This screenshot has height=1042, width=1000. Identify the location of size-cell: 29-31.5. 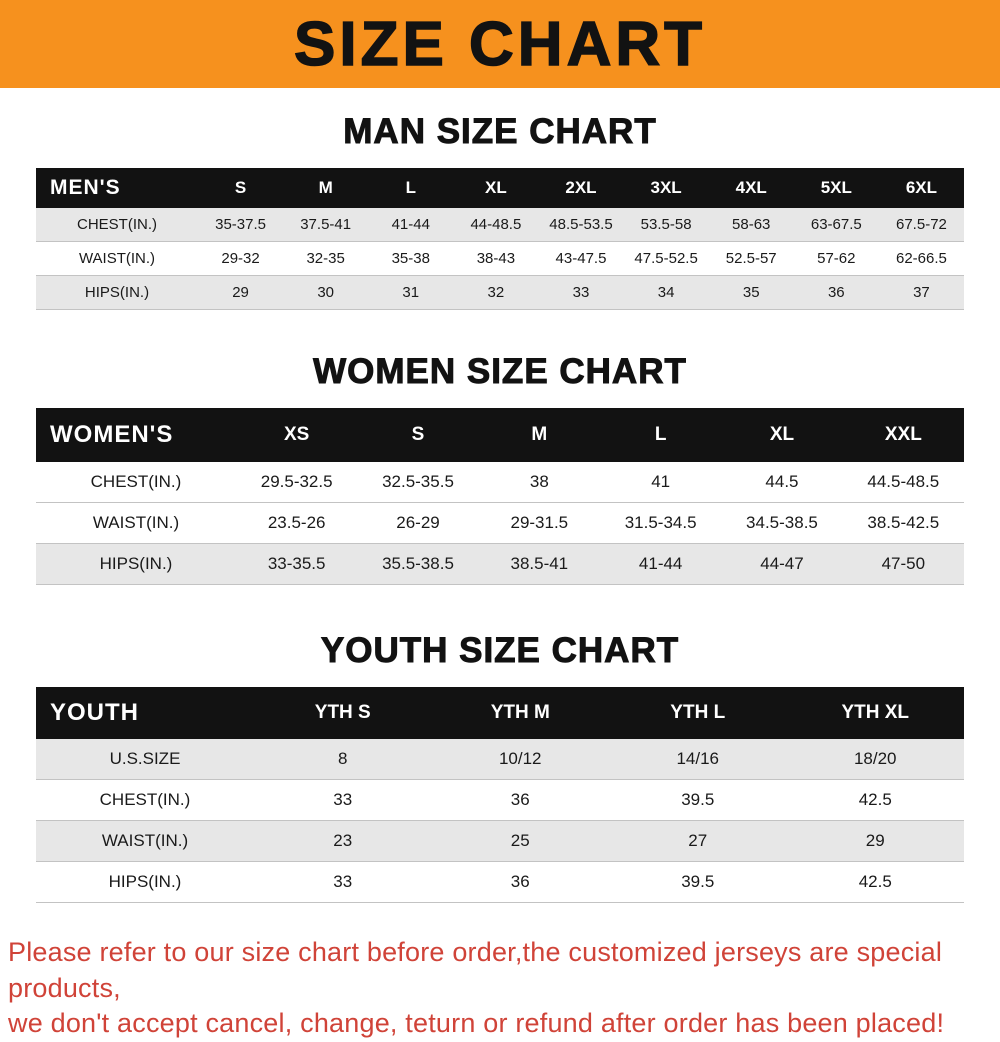
(539, 523).